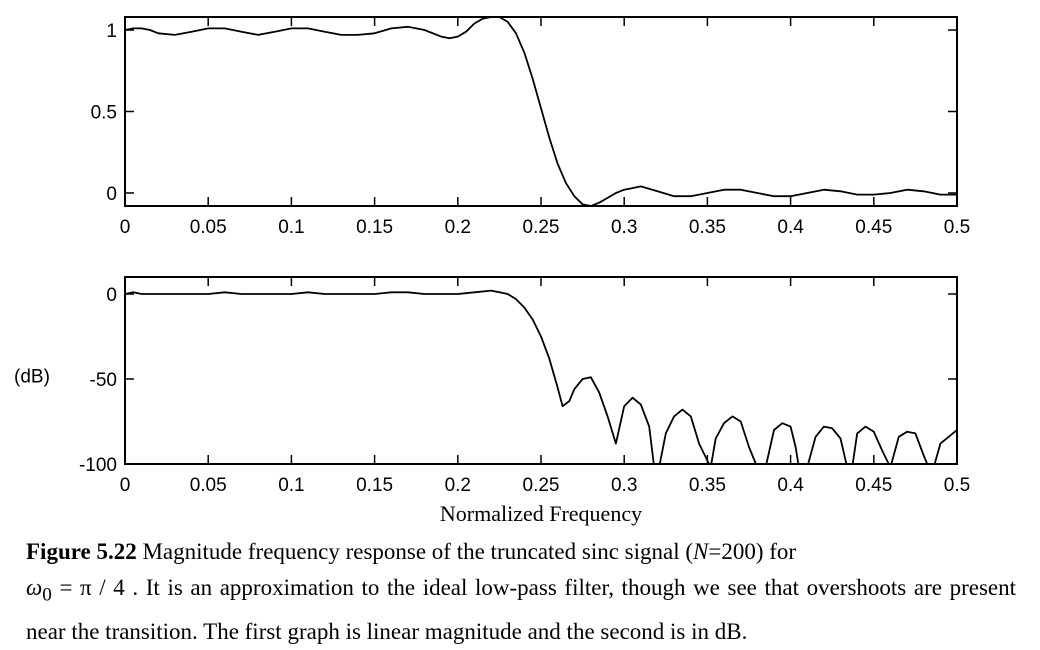 The height and width of the screenshot is (650, 1040). What do you see at coordinates (81, 551) in the screenshot?
I see `caption-label: Figure 5.22` at bounding box center [81, 551].